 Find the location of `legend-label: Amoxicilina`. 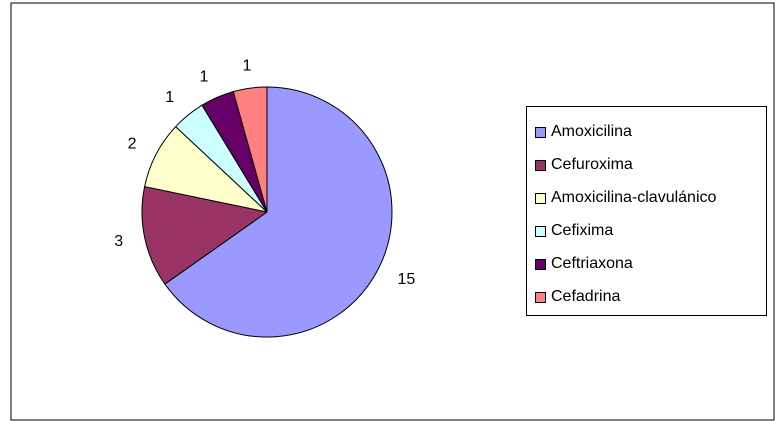

legend-label: Amoxicilina is located at coordinates (591, 131).